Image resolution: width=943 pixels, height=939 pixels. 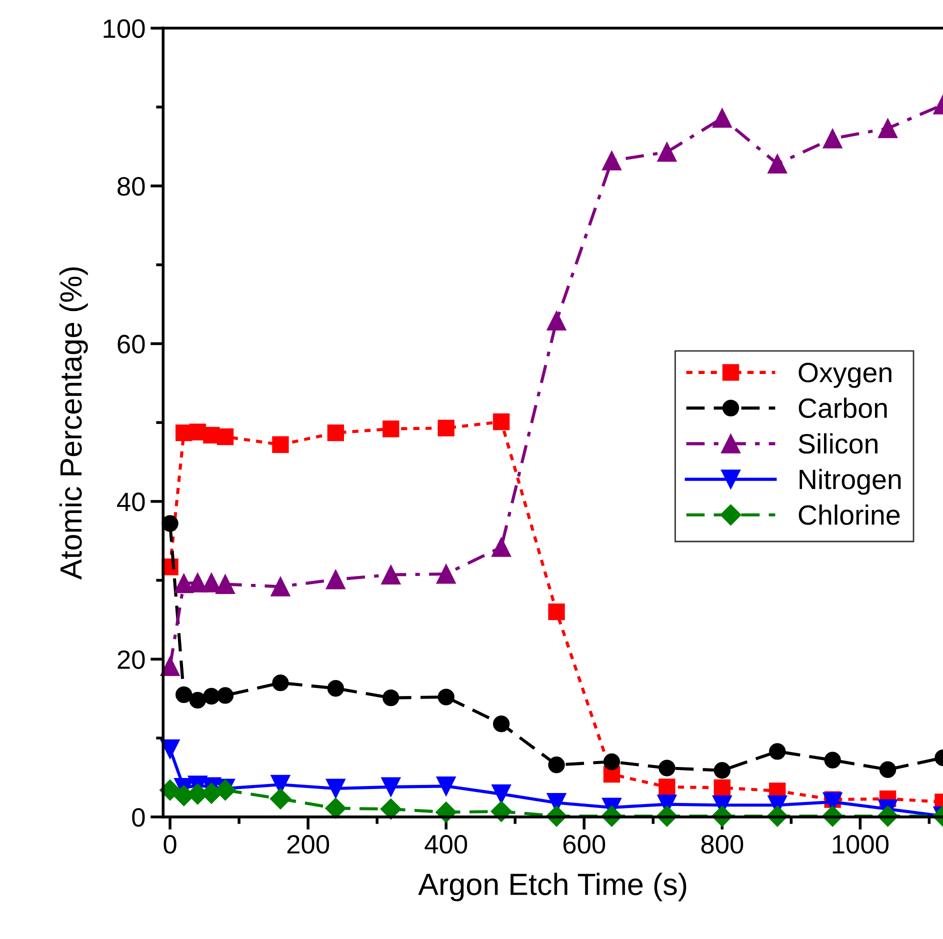 I want to click on x-tick-label: 200, so click(x=308, y=844).